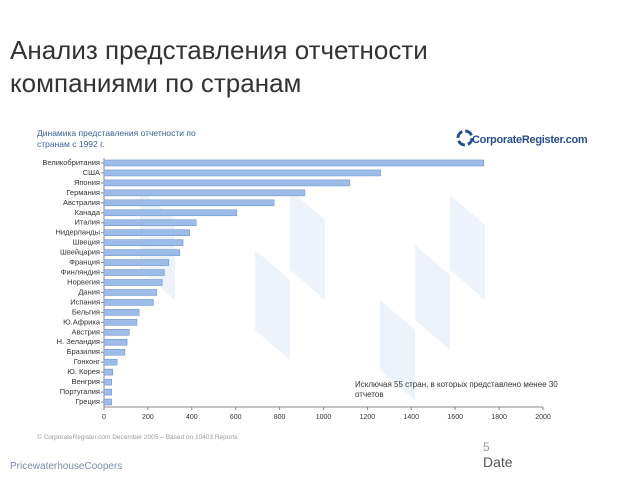  Describe the element at coordinates (455, 417) in the screenshot. I see `x-tick-label: 1600` at that location.